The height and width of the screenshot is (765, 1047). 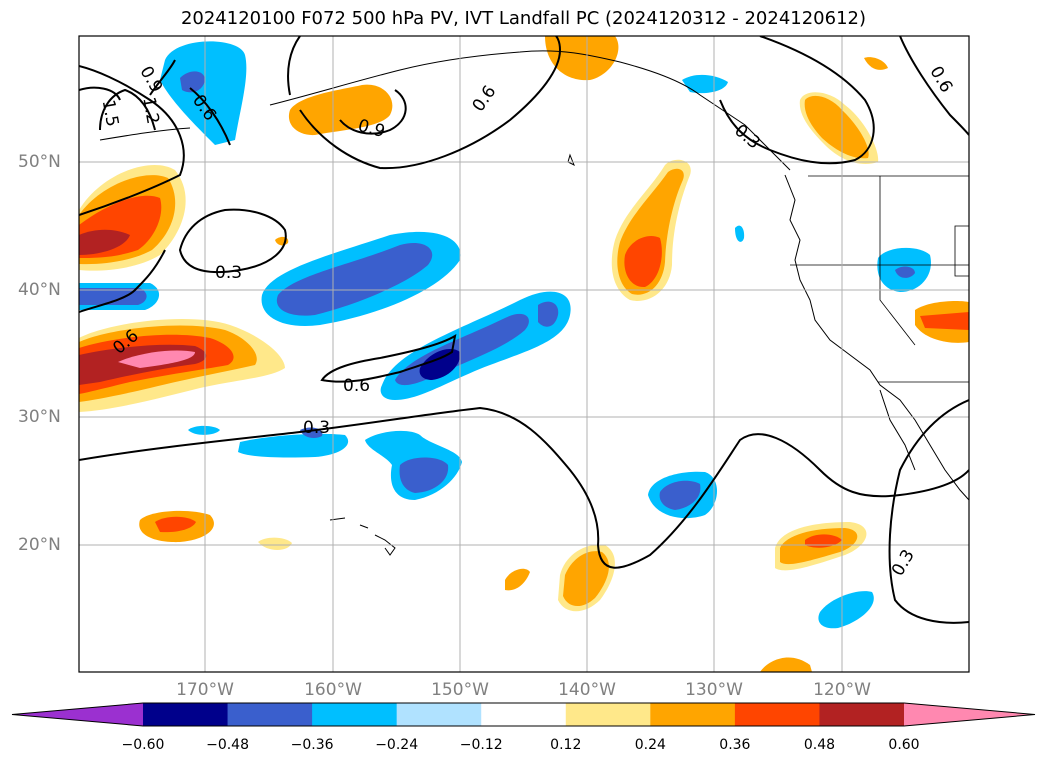 I want to click on lat-label-30n: 30°N, so click(x=39, y=417).